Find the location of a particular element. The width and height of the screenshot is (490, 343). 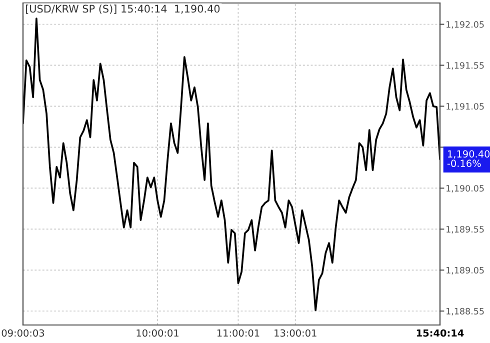

y-tick-label: 1,192.05 is located at coordinates (465, 25).